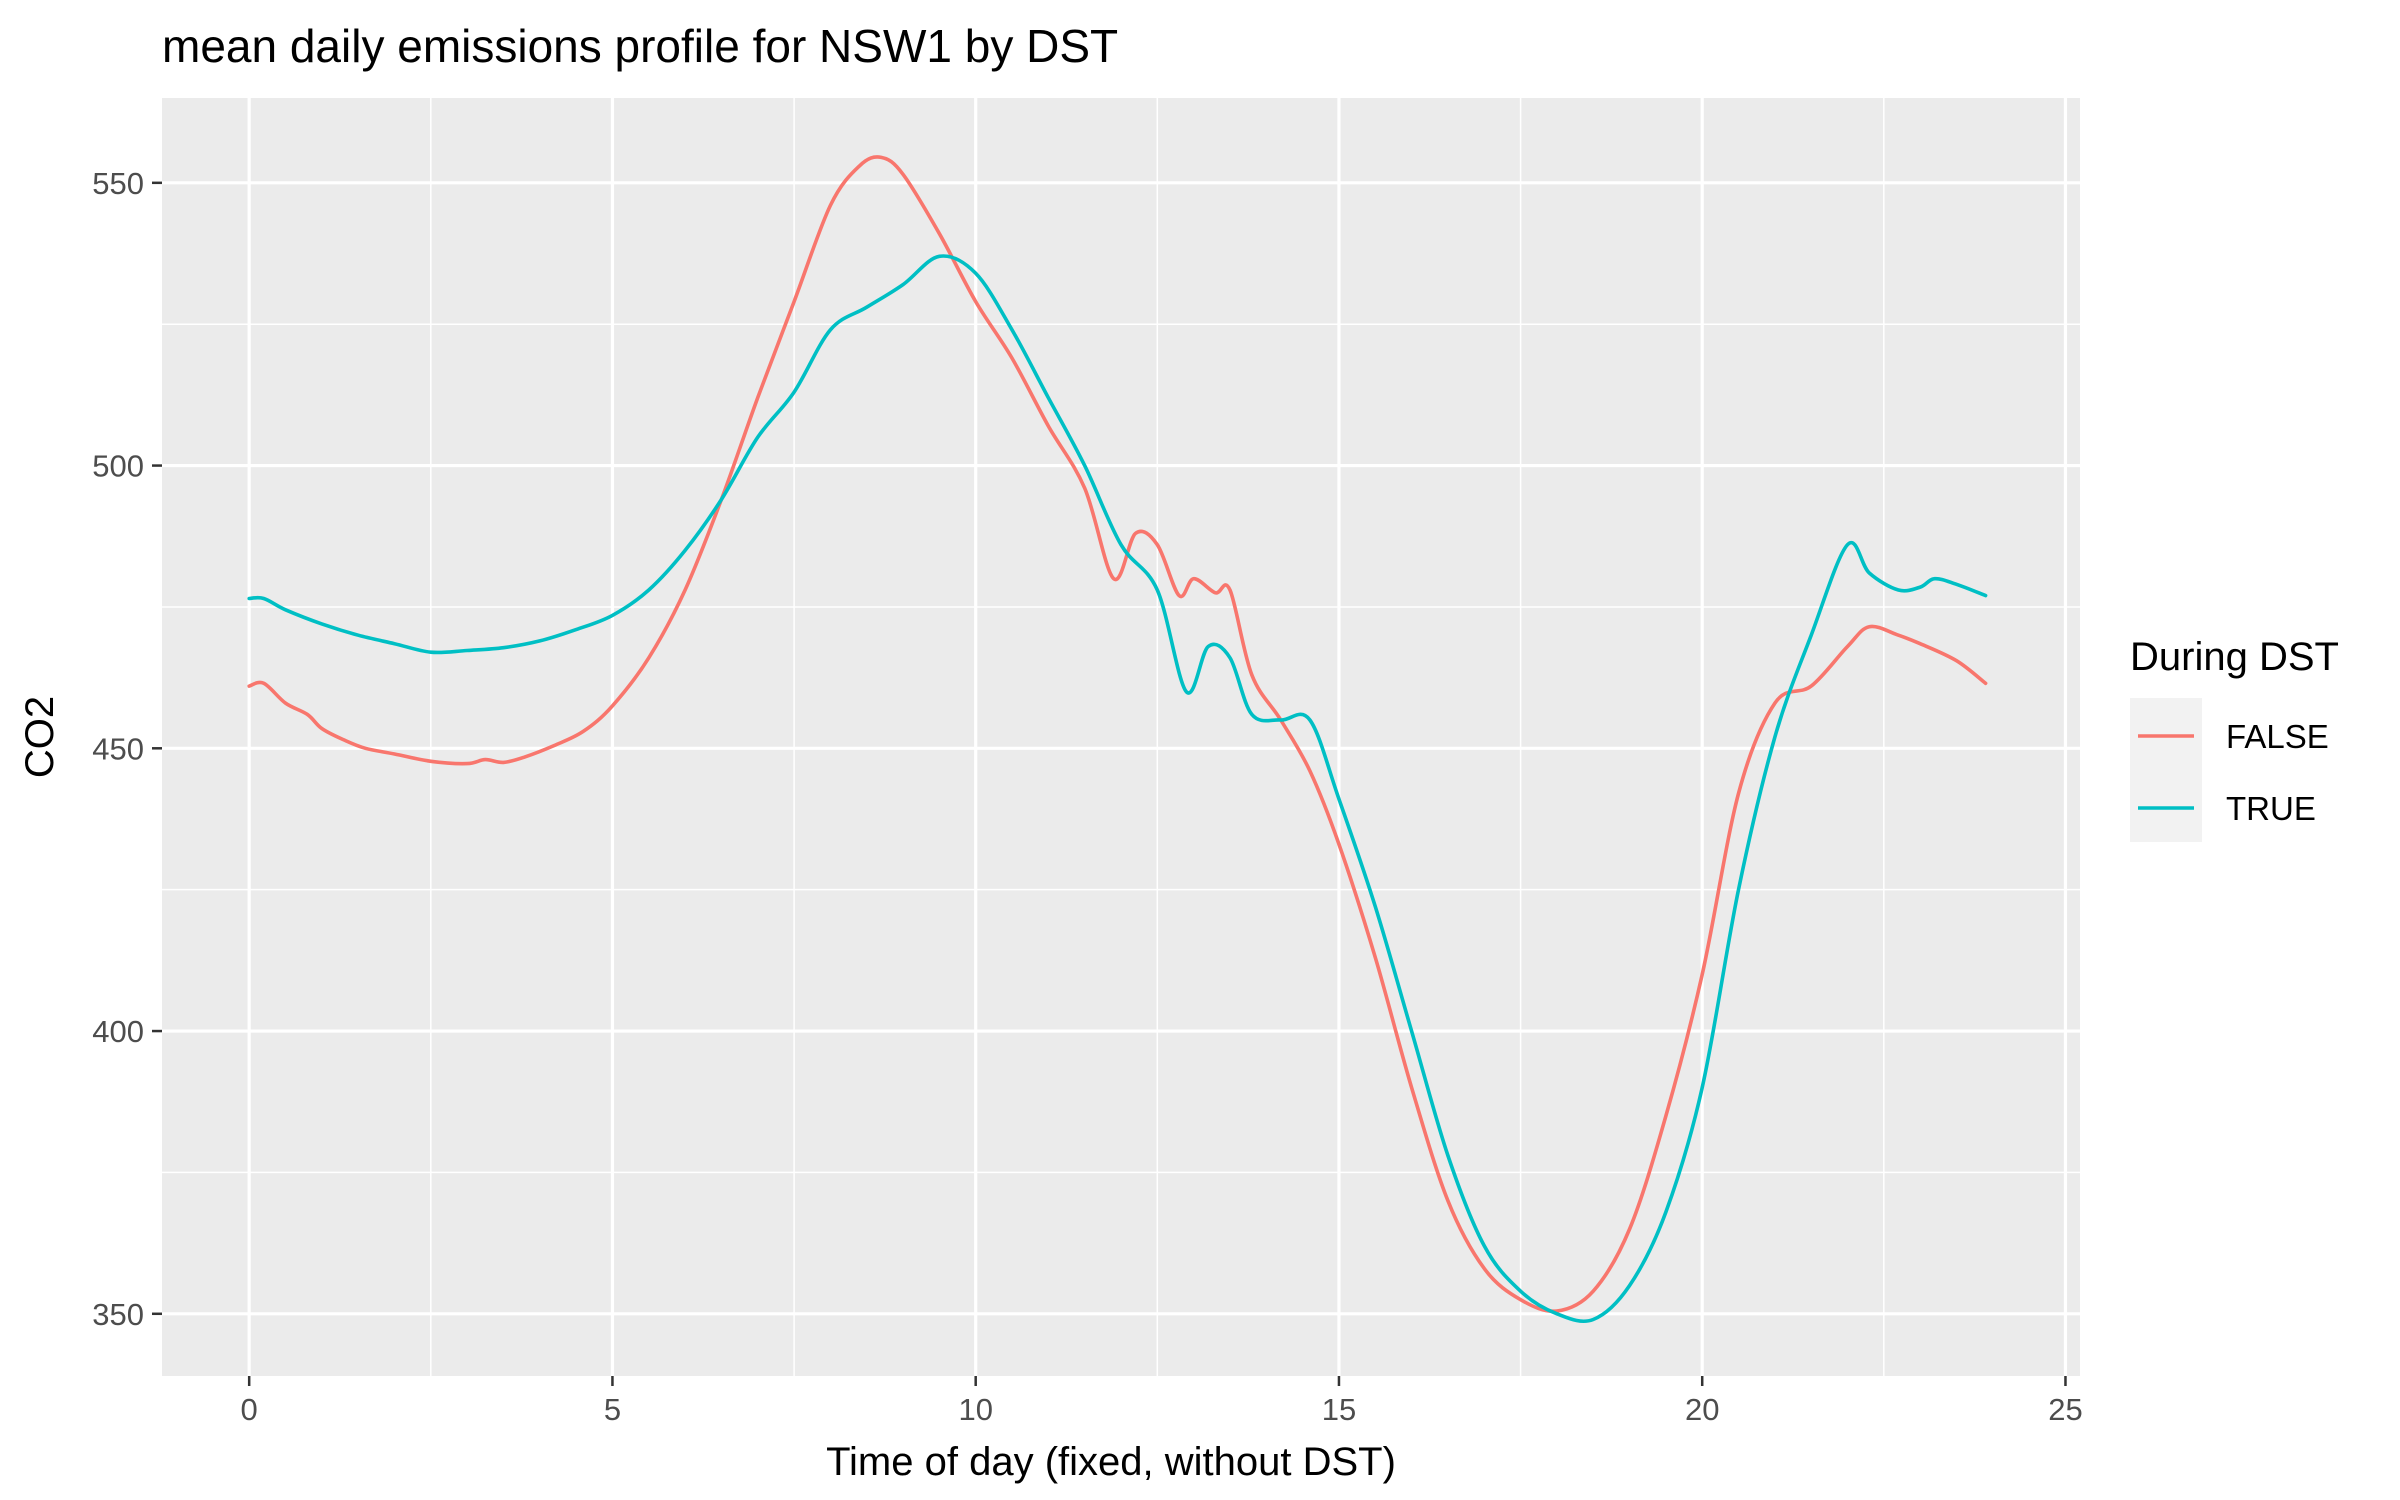 This screenshot has width=2400, height=1500. What do you see at coordinates (2065, 1409) in the screenshot?
I see `x-tick-label: 25` at bounding box center [2065, 1409].